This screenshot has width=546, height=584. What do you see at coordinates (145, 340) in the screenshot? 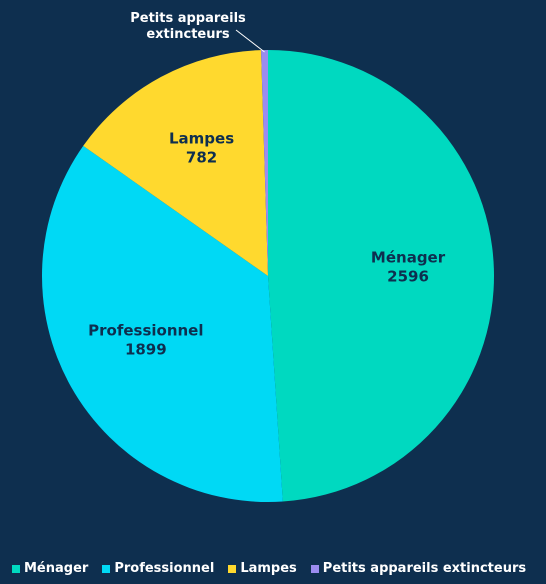
I see `data-label-professionnel: Professionnel 1899` at bounding box center [145, 340].